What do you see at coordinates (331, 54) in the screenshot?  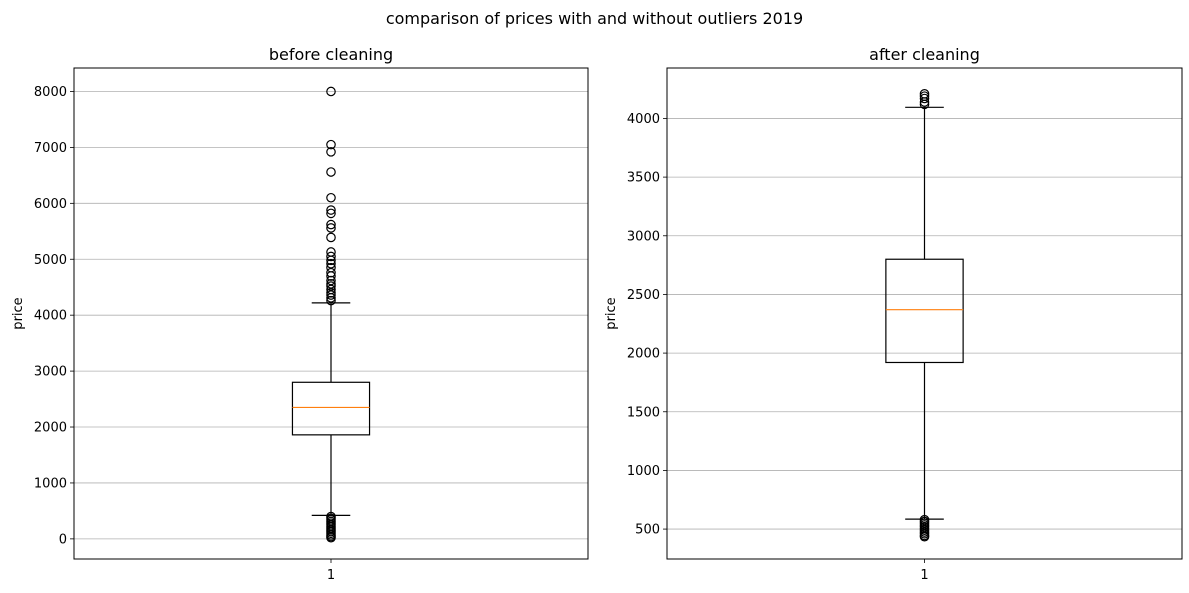 I see `axes-title: before cleaning` at bounding box center [331, 54].